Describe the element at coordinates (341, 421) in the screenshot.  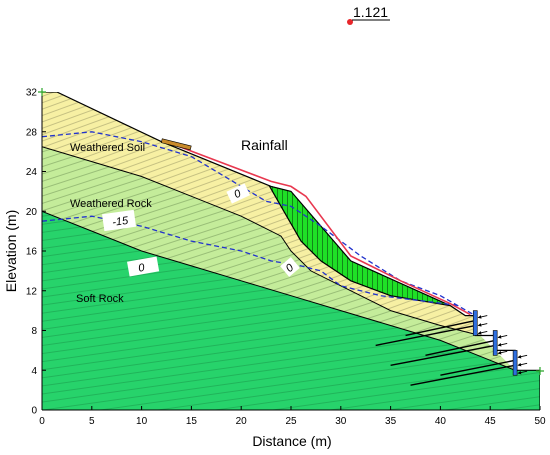
I see `x-tick-label: 30` at that location.